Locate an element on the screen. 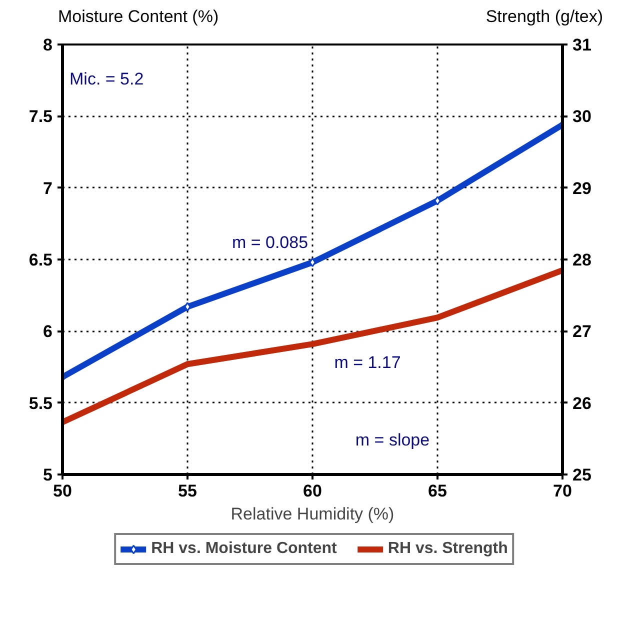 Image resolution: width=618 pixels, height=640 pixels. y2-tick-label: 28 is located at coordinates (582, 260).